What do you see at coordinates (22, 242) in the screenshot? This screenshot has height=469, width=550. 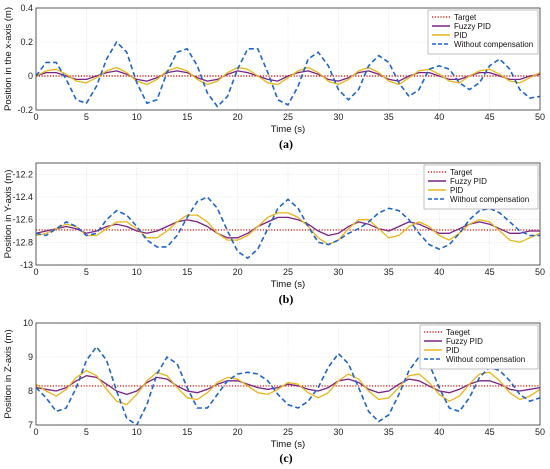 I see `y-tick-label: -12.8` at bounding box center [22, 242].